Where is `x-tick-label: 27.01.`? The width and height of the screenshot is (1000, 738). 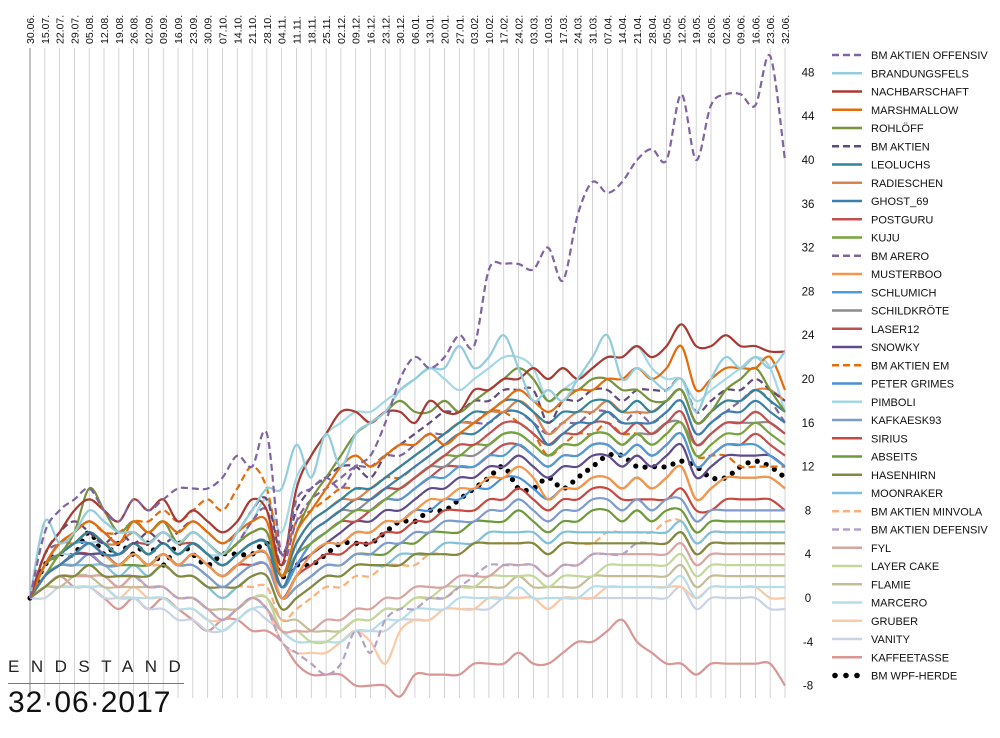 x-tick-label: 27.01. is located at coordinates (460, 29).